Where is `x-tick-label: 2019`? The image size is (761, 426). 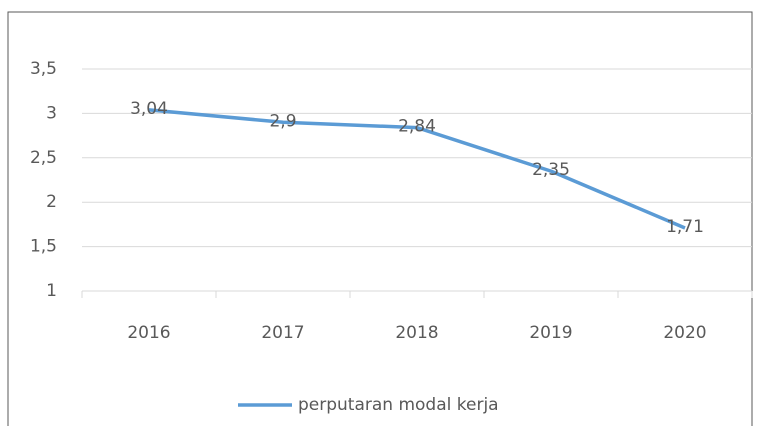 x-tick-label: 2019 is located at coordinates (550, 333).